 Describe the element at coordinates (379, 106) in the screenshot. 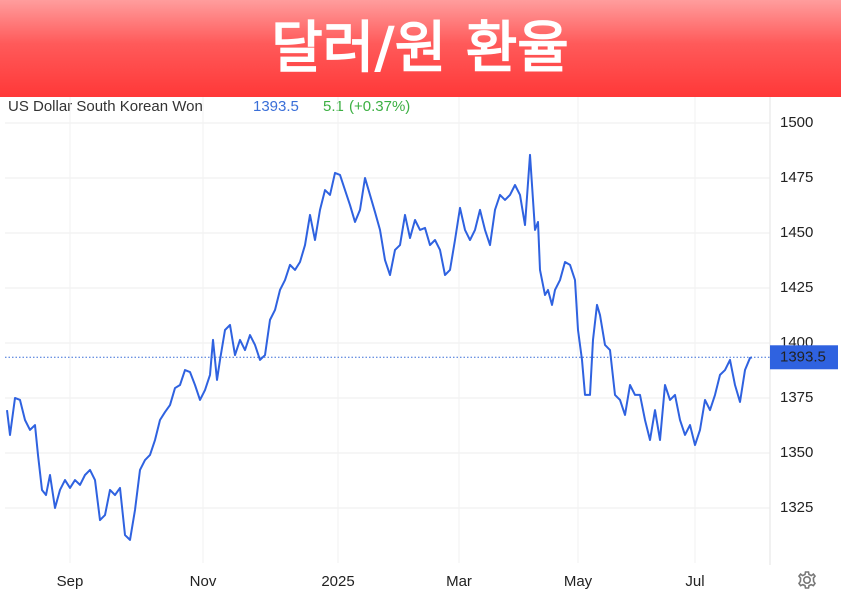

I see `legend-change-percent: (+0.37%)` at that location.